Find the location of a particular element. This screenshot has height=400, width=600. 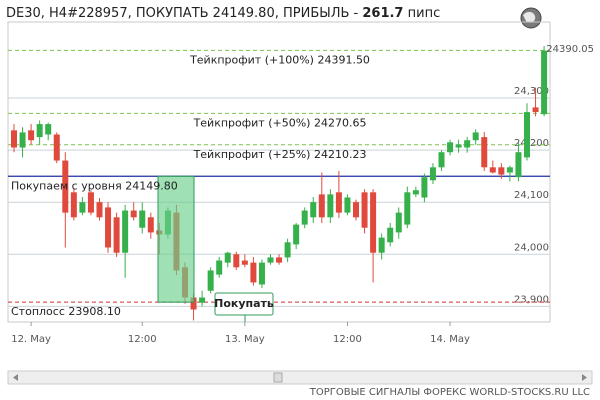

level-label: Стоплосс 23908.10 is located at coordinates (66, 311).